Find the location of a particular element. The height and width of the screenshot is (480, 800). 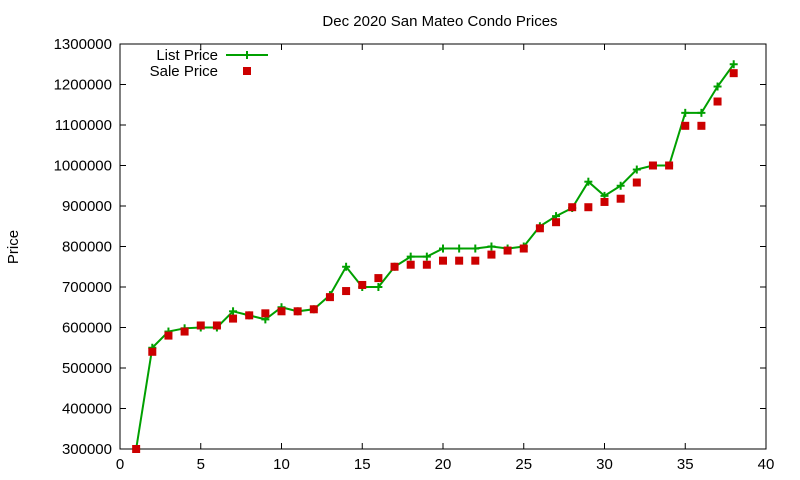

legend-label-list-price: List Price is located at coordinates (187, 55).